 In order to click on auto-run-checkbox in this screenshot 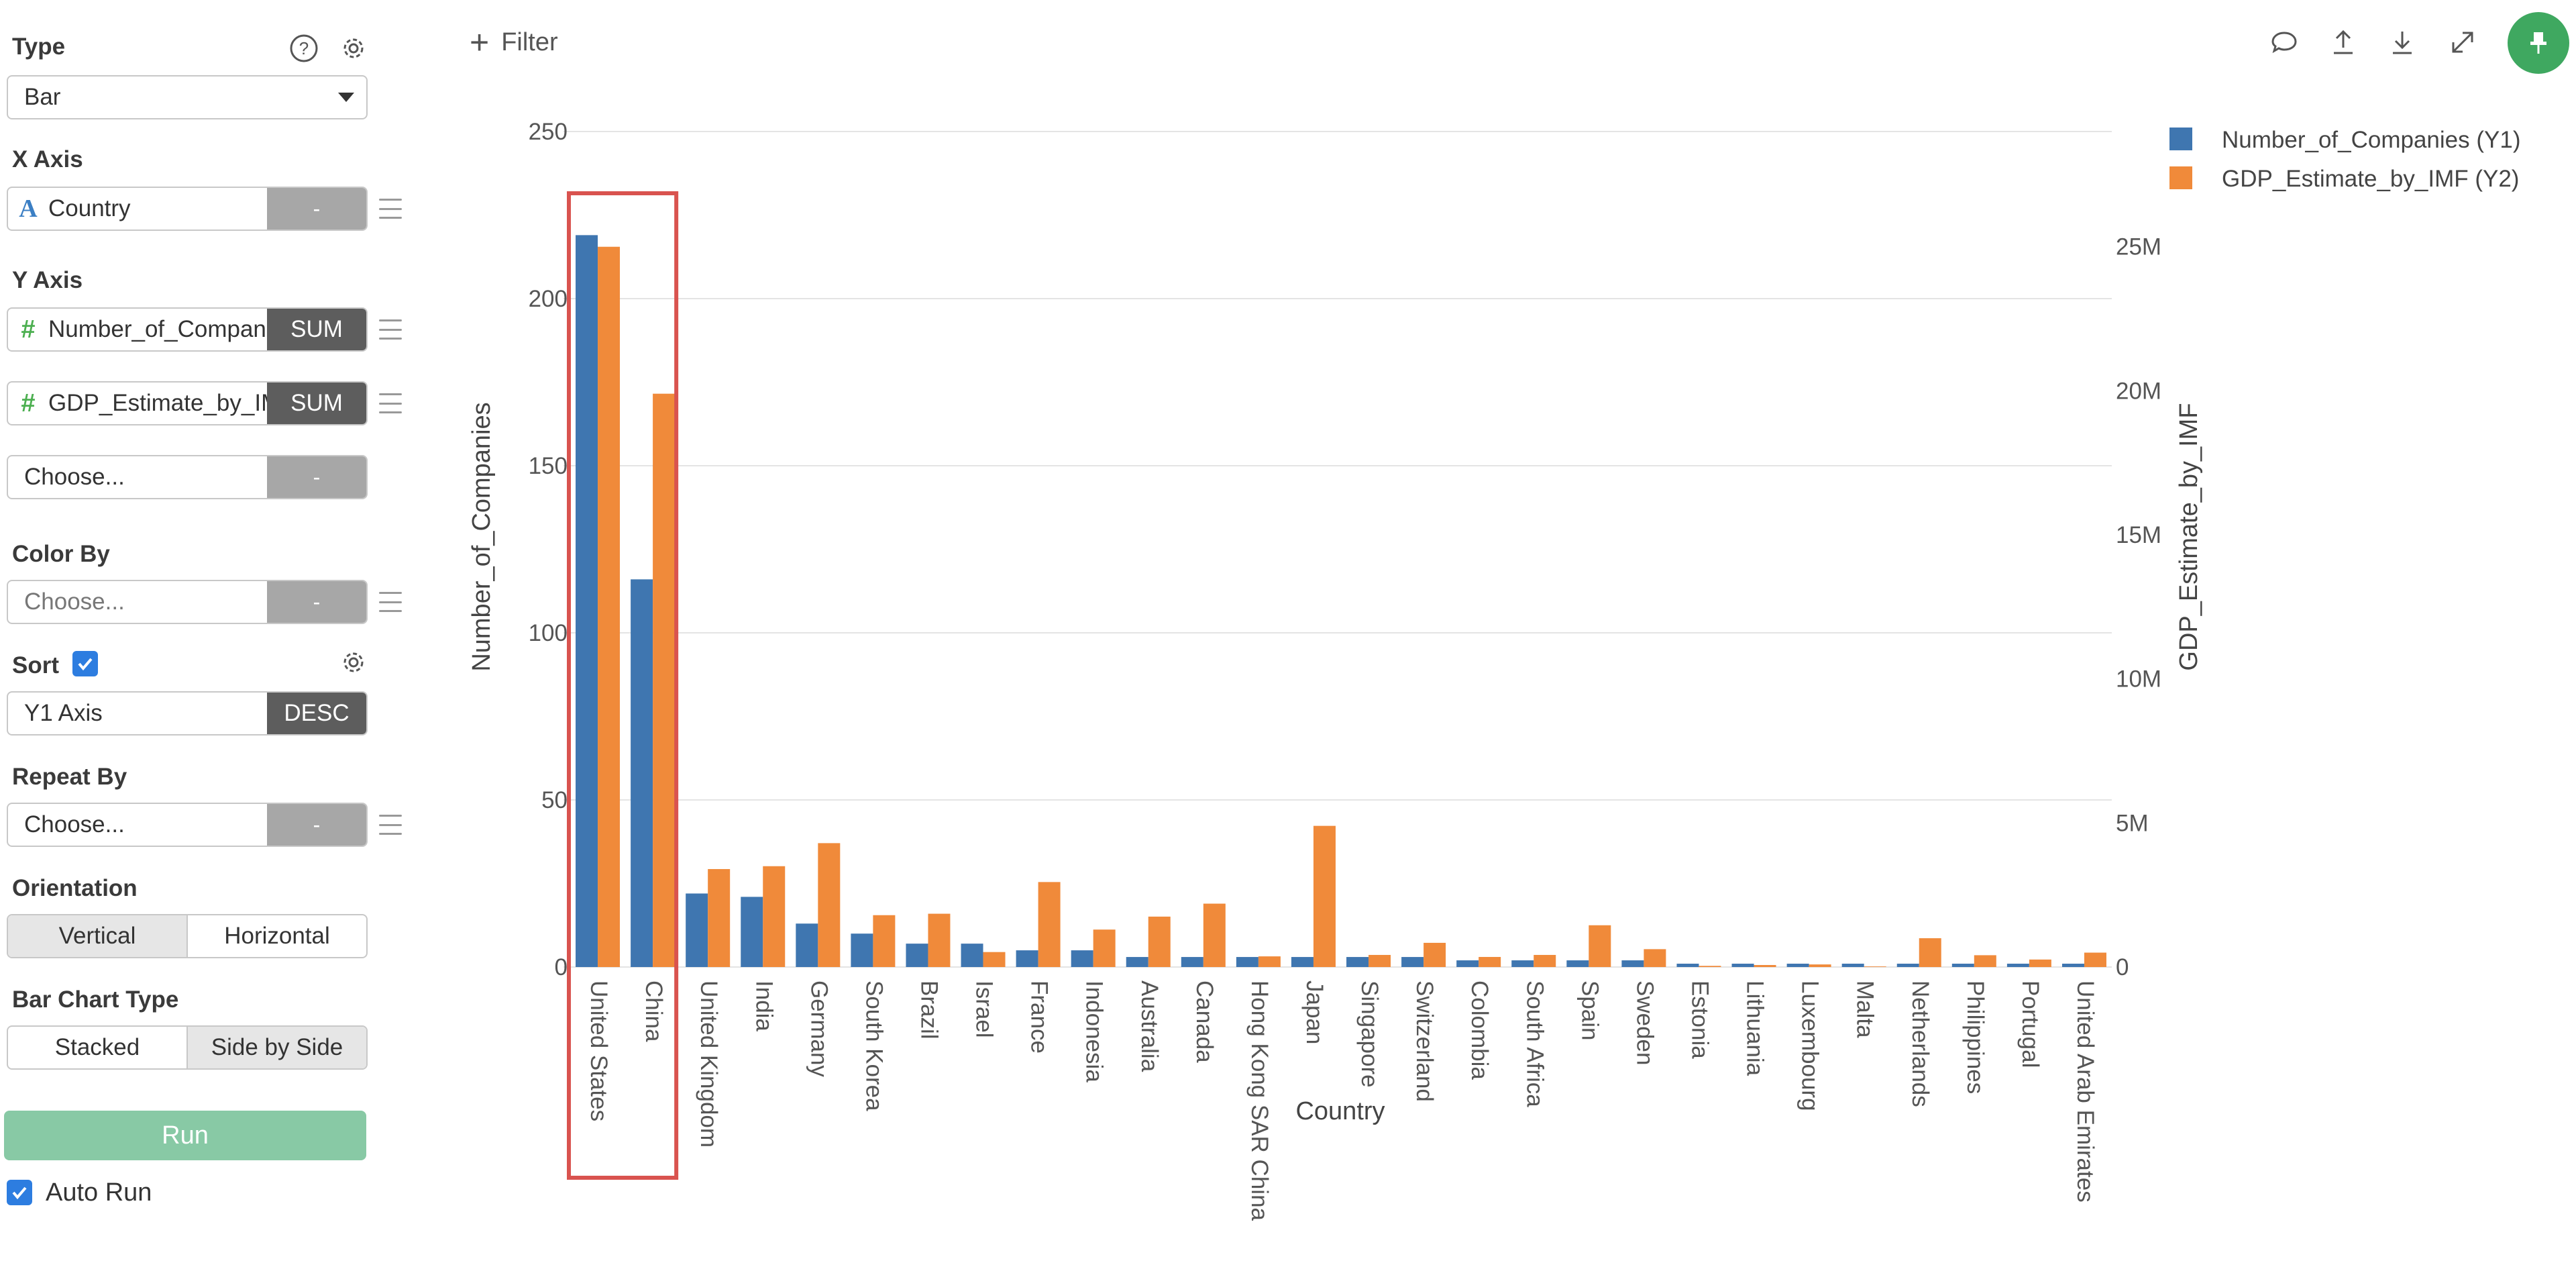, I will do `click(19, 1192)`.